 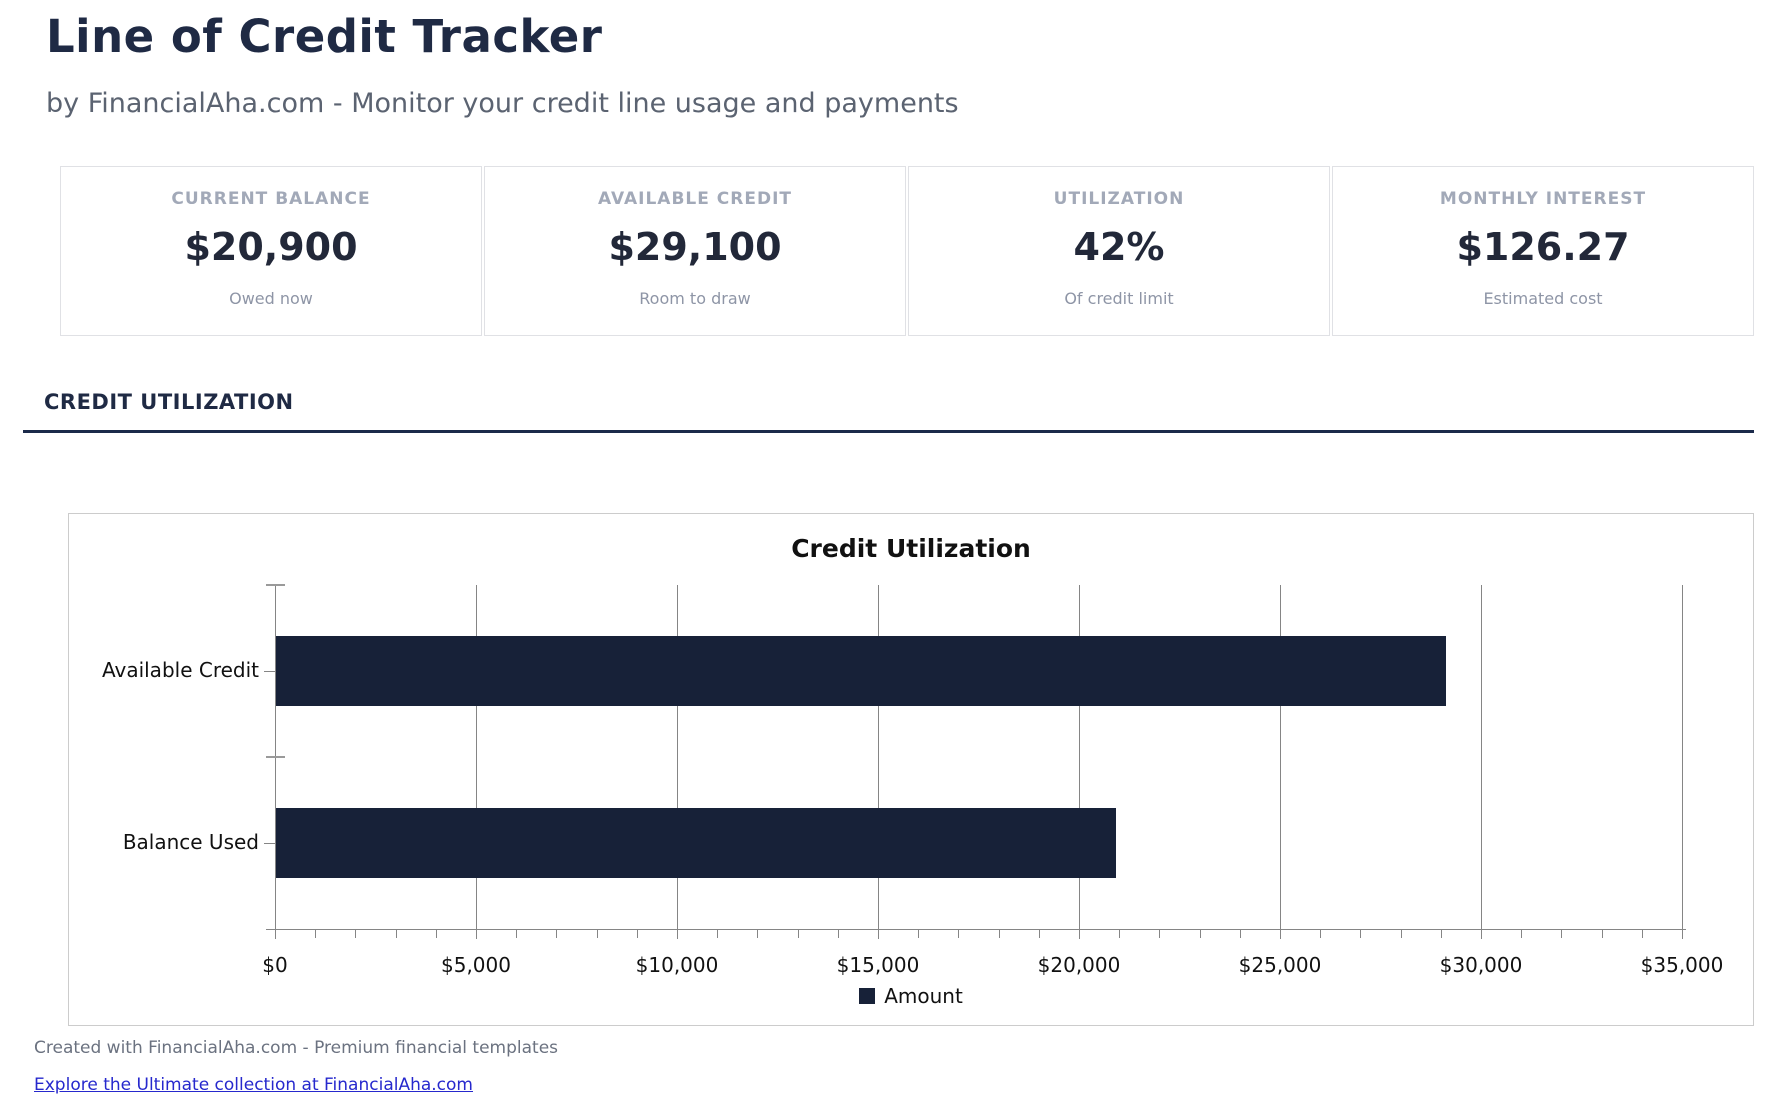 I want to click on stat-card-monthly-interest: MONTHLY INTEREST $126.27 Estimated cost, so click(x=1543, y=251).